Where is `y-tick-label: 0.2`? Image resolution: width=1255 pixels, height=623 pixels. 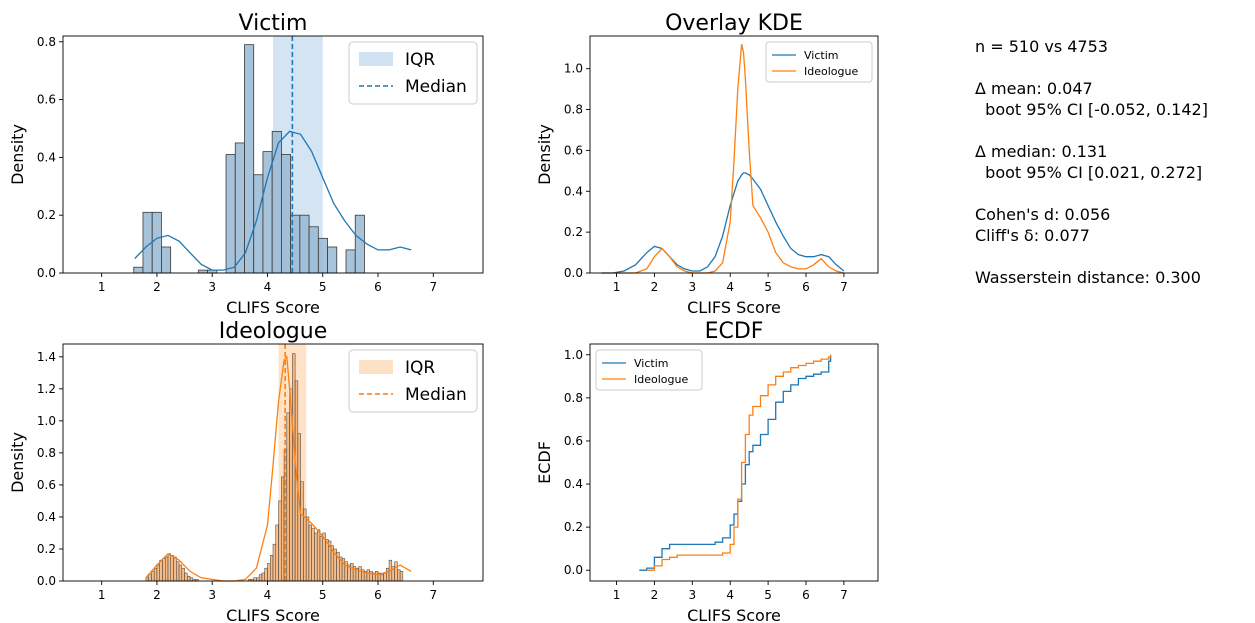
y-tick-label: 0.2 is located at coordinates (573, 232).